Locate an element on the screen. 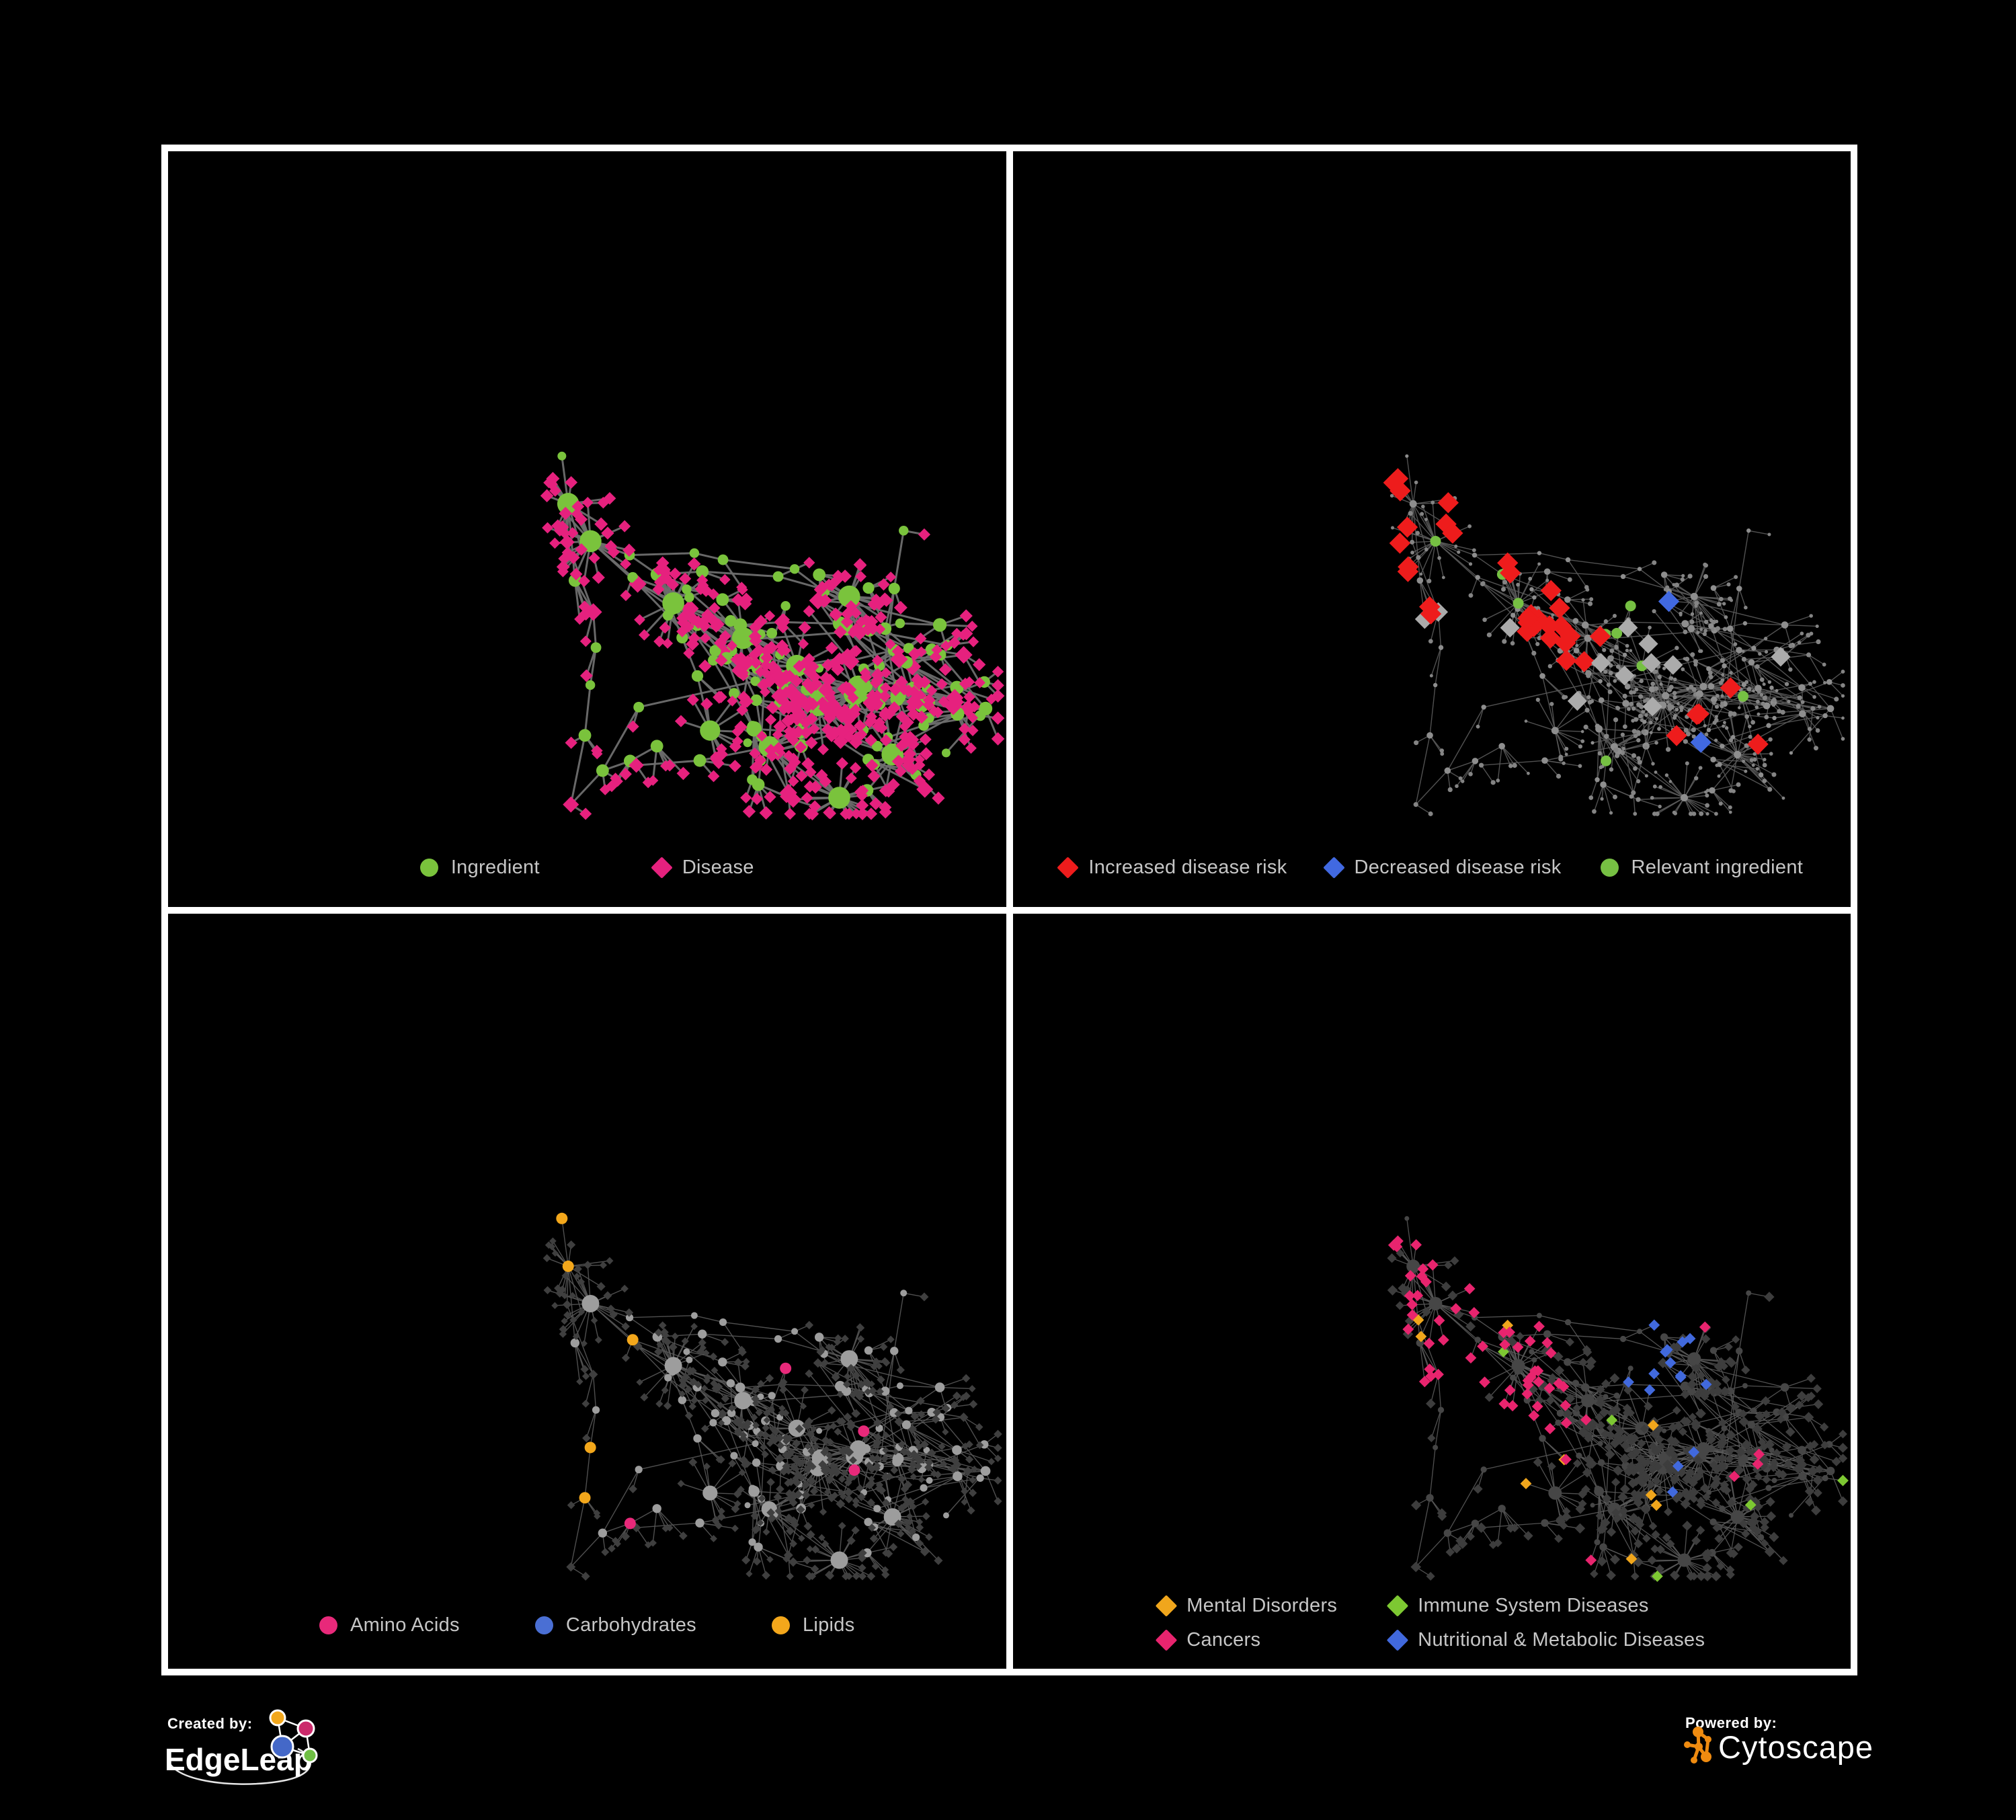  legend-item-relevant-ingredient: Relevant ingredient is located at coordinates (1702, 867).